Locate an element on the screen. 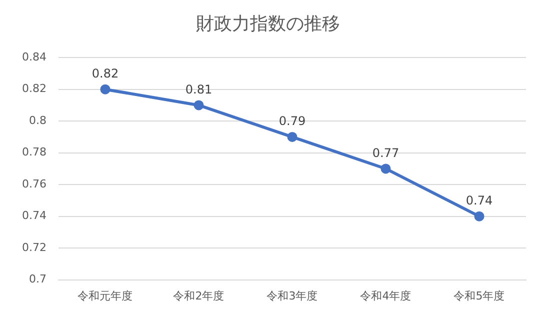  data-label: 0.74 is located at coordinates (479, 200).